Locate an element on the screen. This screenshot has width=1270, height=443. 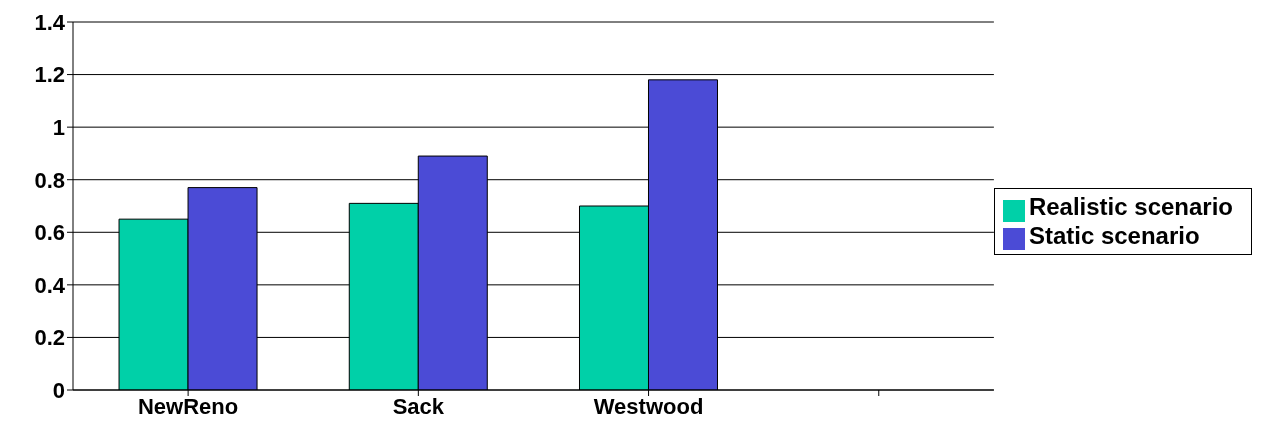
legend-label: Static scenario is located at coordinates (1114, 235).